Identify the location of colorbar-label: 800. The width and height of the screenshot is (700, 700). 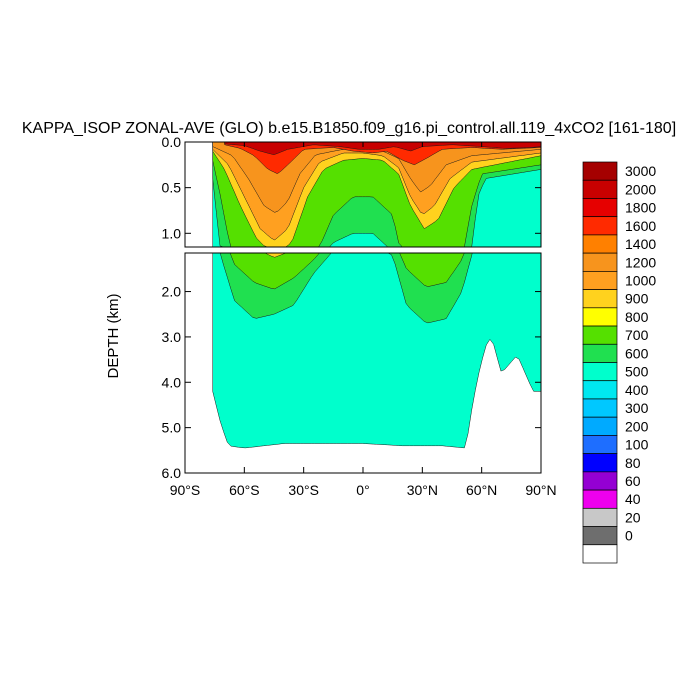
(637, 317).